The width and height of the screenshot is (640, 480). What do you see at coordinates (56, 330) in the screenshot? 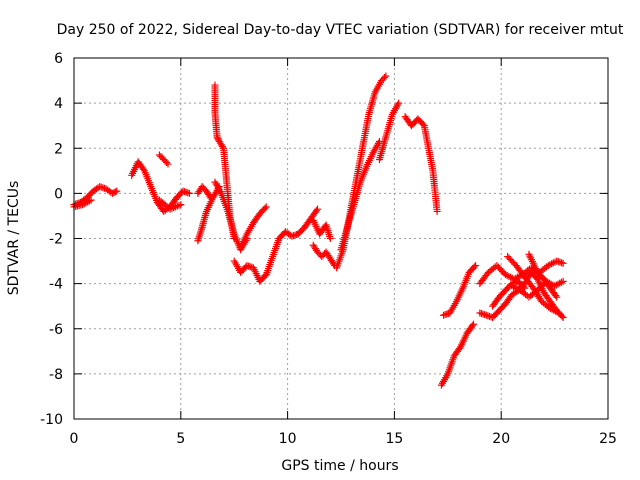
I see `y-tick-label: -6` at bounding box center [56, 330].